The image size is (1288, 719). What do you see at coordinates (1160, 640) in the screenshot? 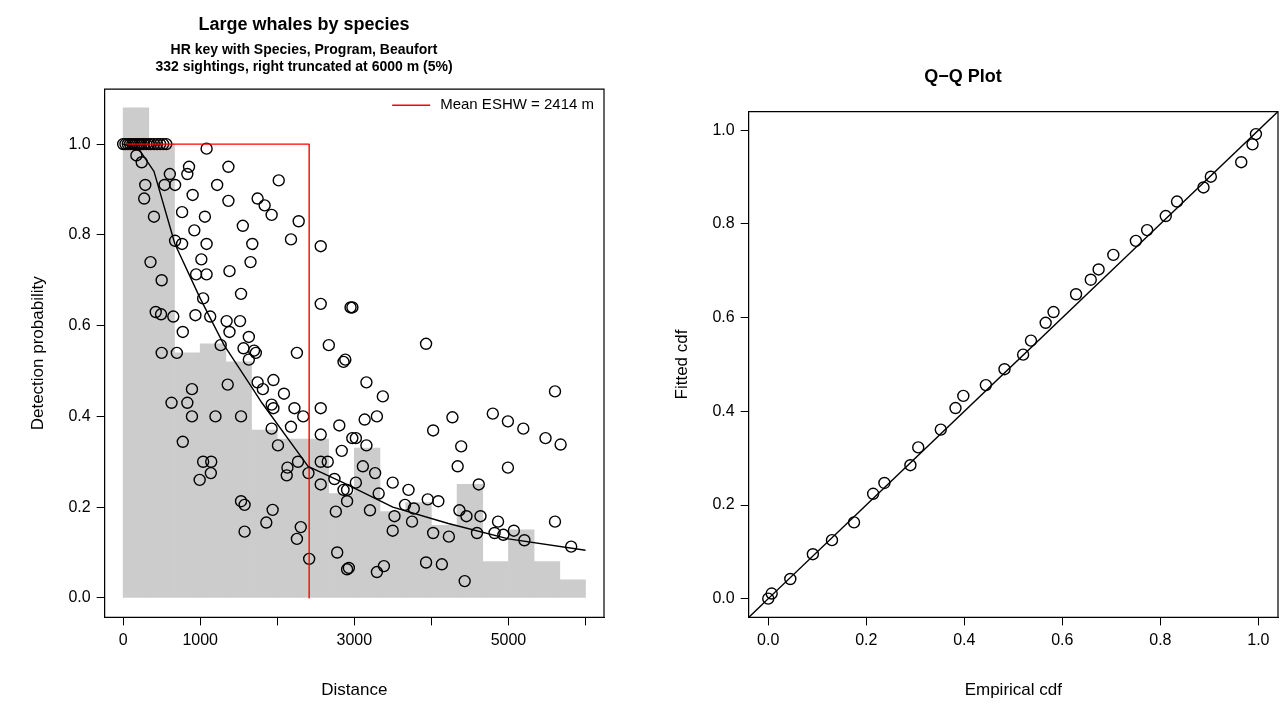
I see `x-tick-label: 0.8` at bounding box center [1160, 640].